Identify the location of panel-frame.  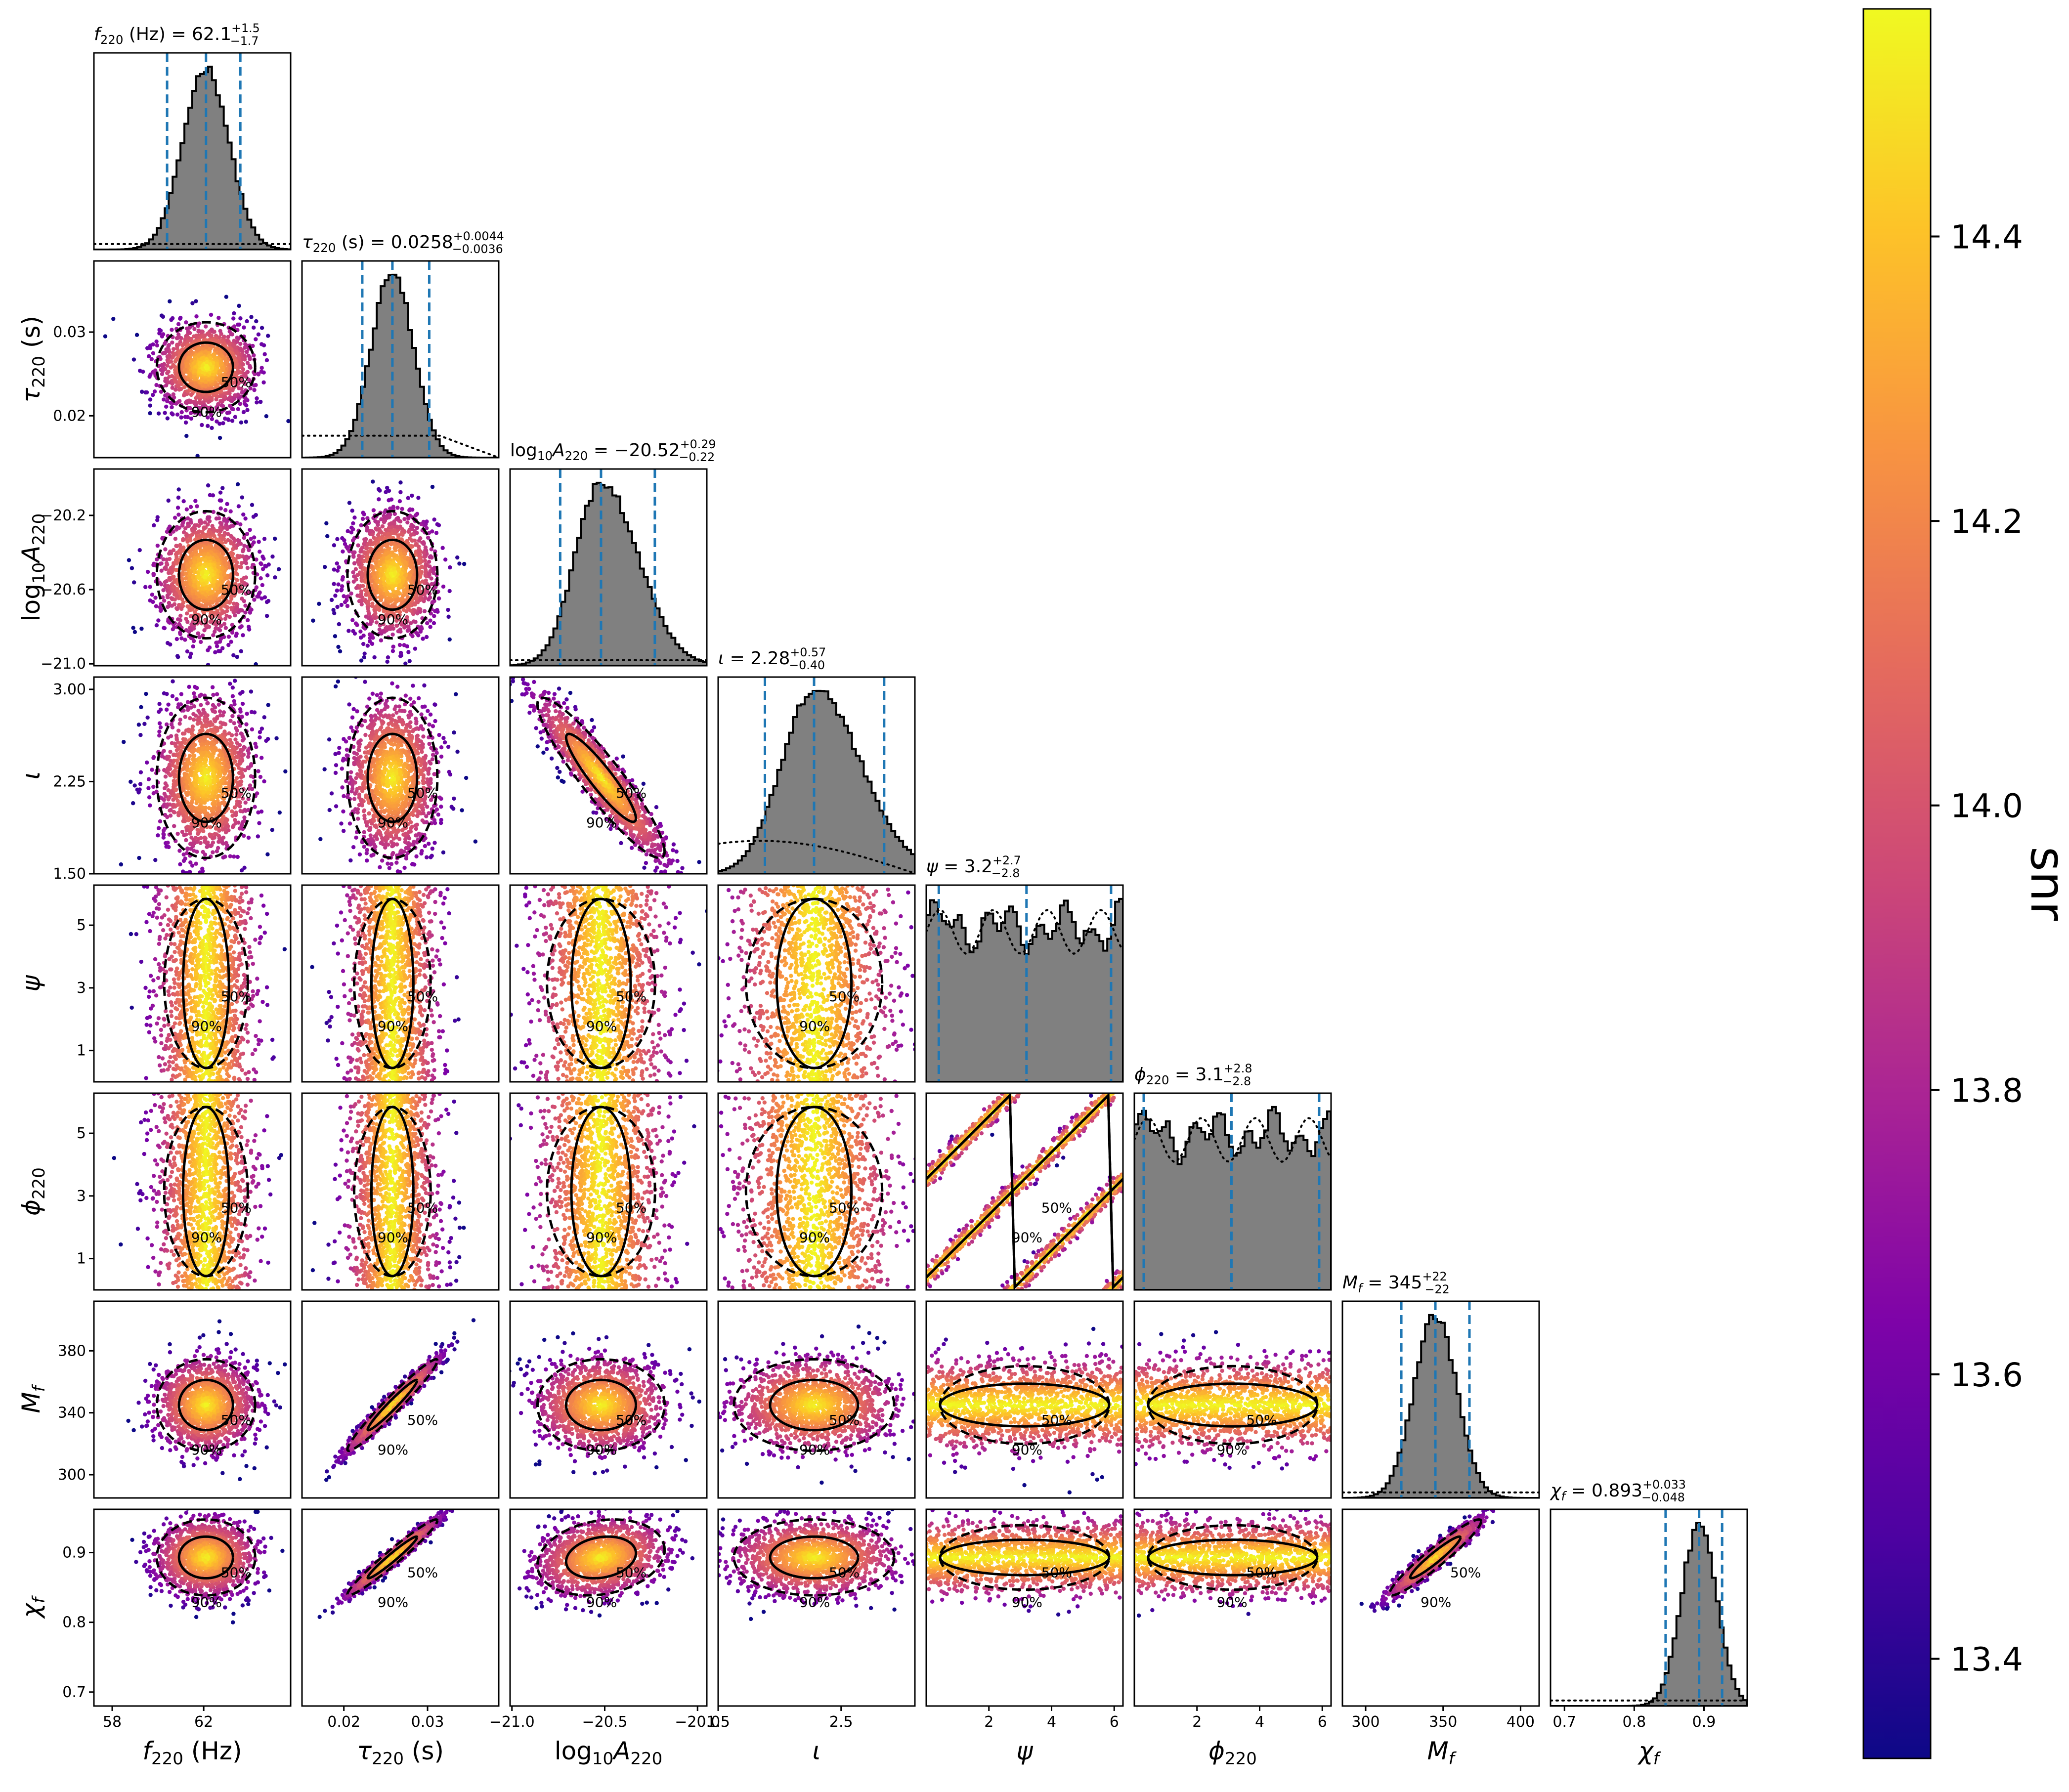
(192, 567).